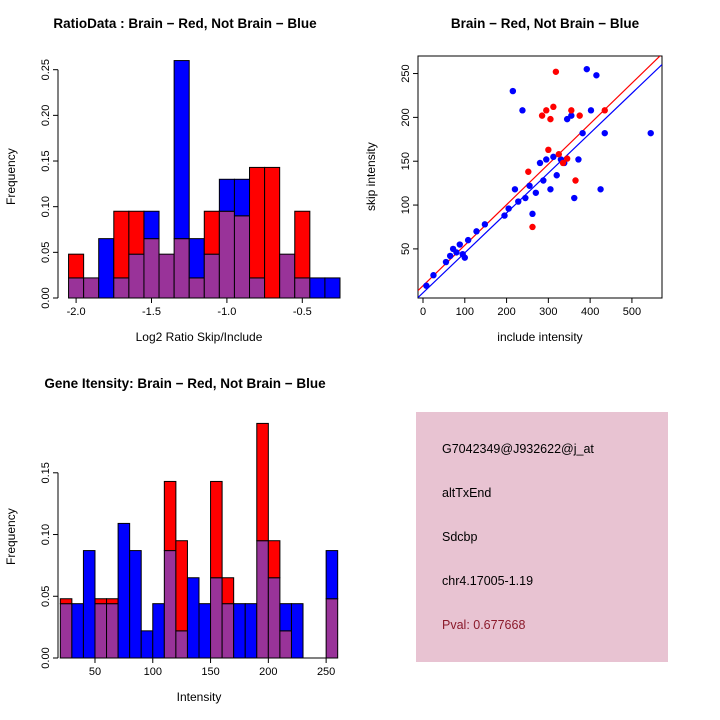  Describe the element at coordinates (540, 337) in the screenshot. I see `intensity-scatter-xlabel: include intensity` at that location.